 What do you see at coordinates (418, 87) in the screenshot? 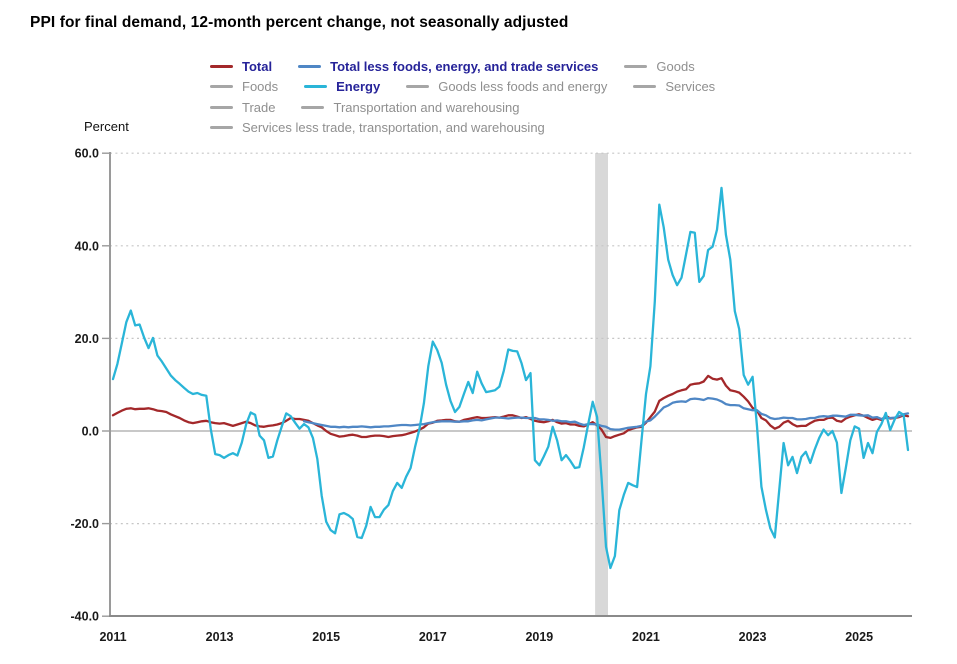
I see `legend-swatch-goods-less-foods-and-energy` at bounding box center [418, 87].